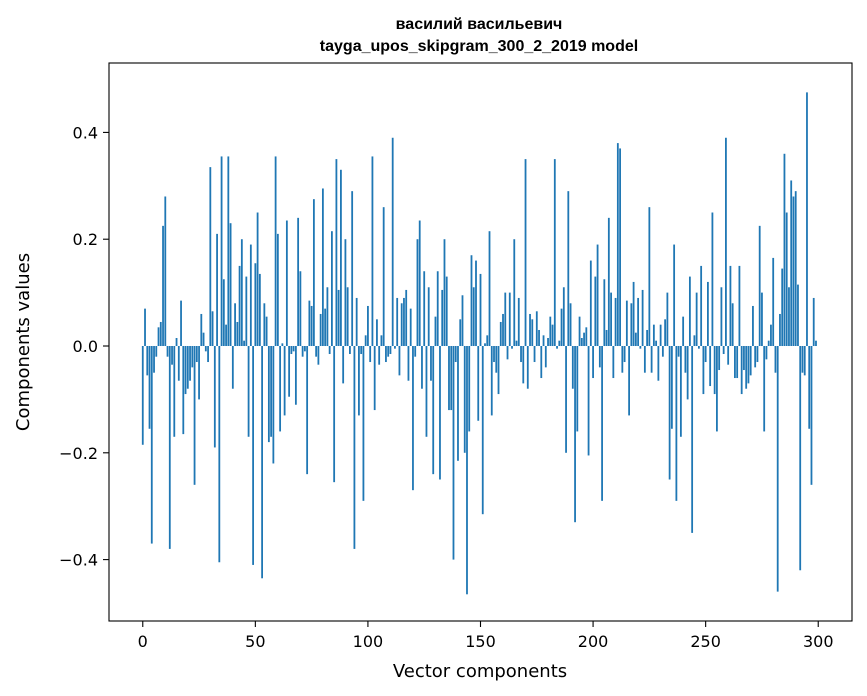  Describe the element at coordinates (85, 239) in the screenshot. I see `y-tick-label: 0.2` at that location.